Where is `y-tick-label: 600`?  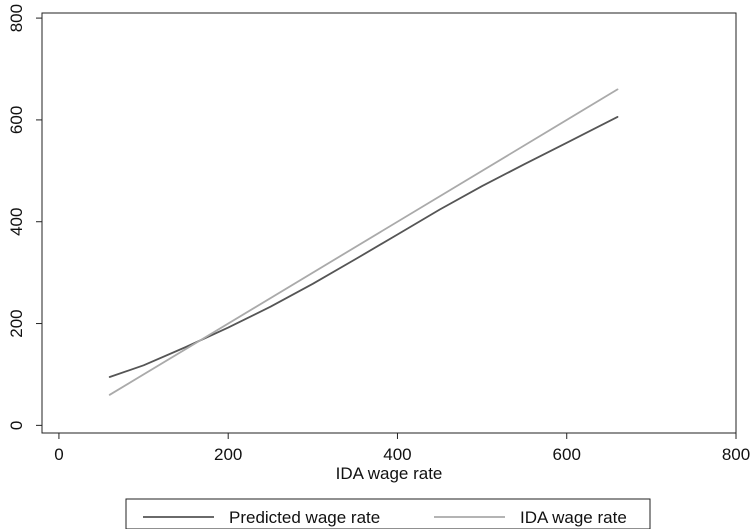
y-tick-label: 600 is located at coordinates (16, 120).